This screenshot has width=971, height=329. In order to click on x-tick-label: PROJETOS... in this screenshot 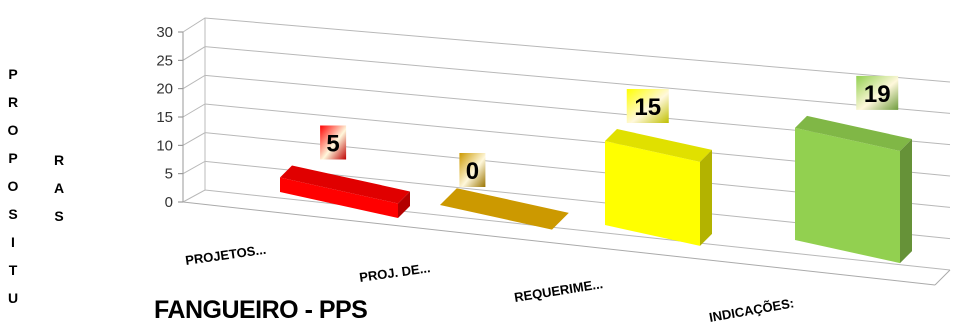, I will do `click(225, 255)`.